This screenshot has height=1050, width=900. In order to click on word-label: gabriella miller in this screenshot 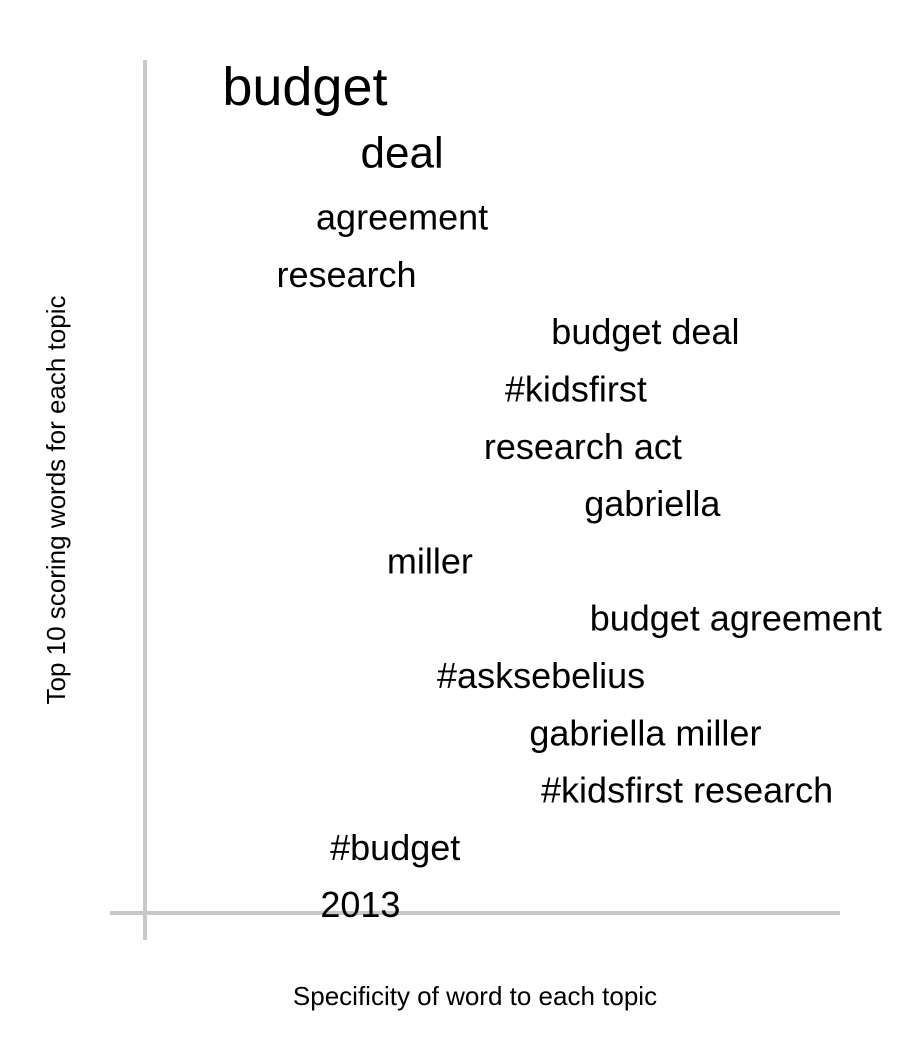, I will do `click(645, 732)`.